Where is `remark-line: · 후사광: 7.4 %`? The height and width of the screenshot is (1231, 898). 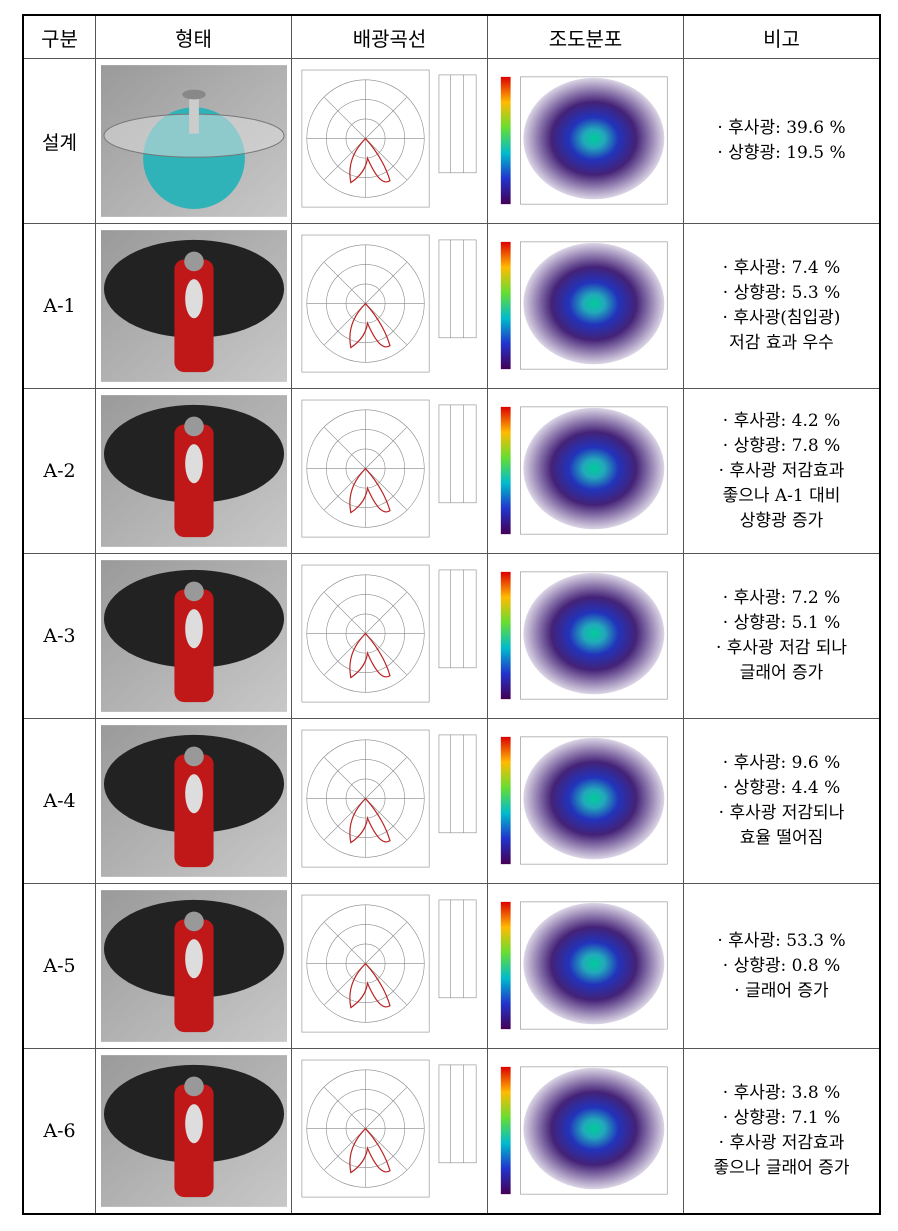 remark-line: · 후사광: 7.4 % is located at coordinates (781, 268).